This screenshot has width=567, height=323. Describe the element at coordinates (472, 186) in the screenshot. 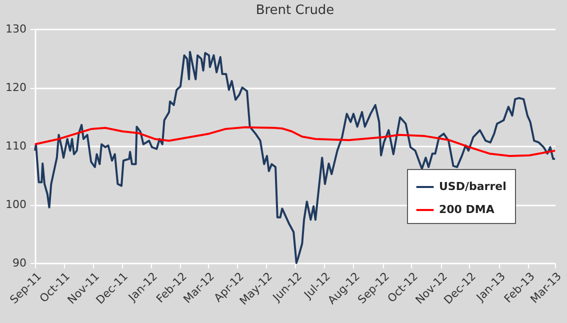

I see `legend-label: USD/barrel` at that location.